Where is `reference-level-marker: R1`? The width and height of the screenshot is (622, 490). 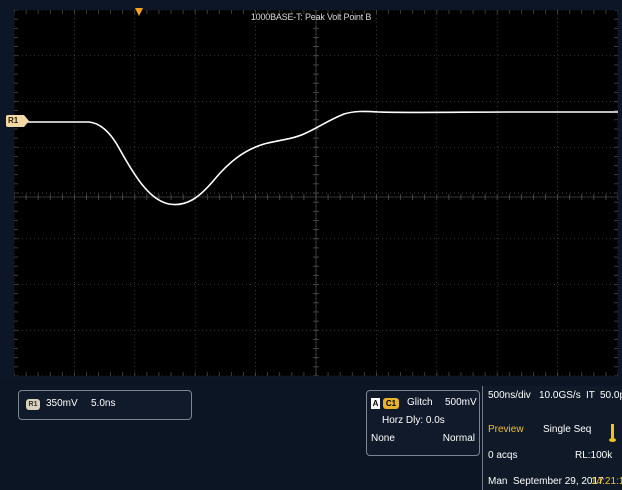
reference-level-marker: R1 is located at coordinates (17, 121).